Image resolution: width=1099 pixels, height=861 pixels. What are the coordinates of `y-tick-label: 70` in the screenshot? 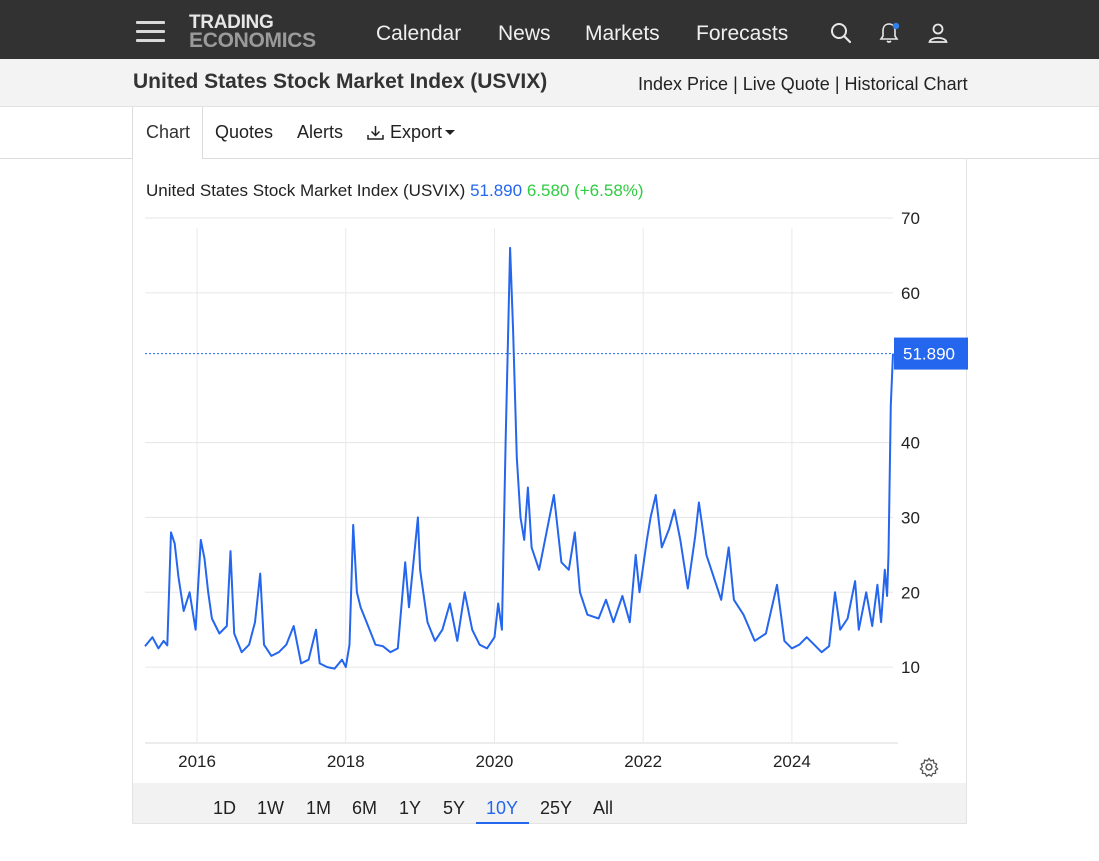 It's located at (910, 218).